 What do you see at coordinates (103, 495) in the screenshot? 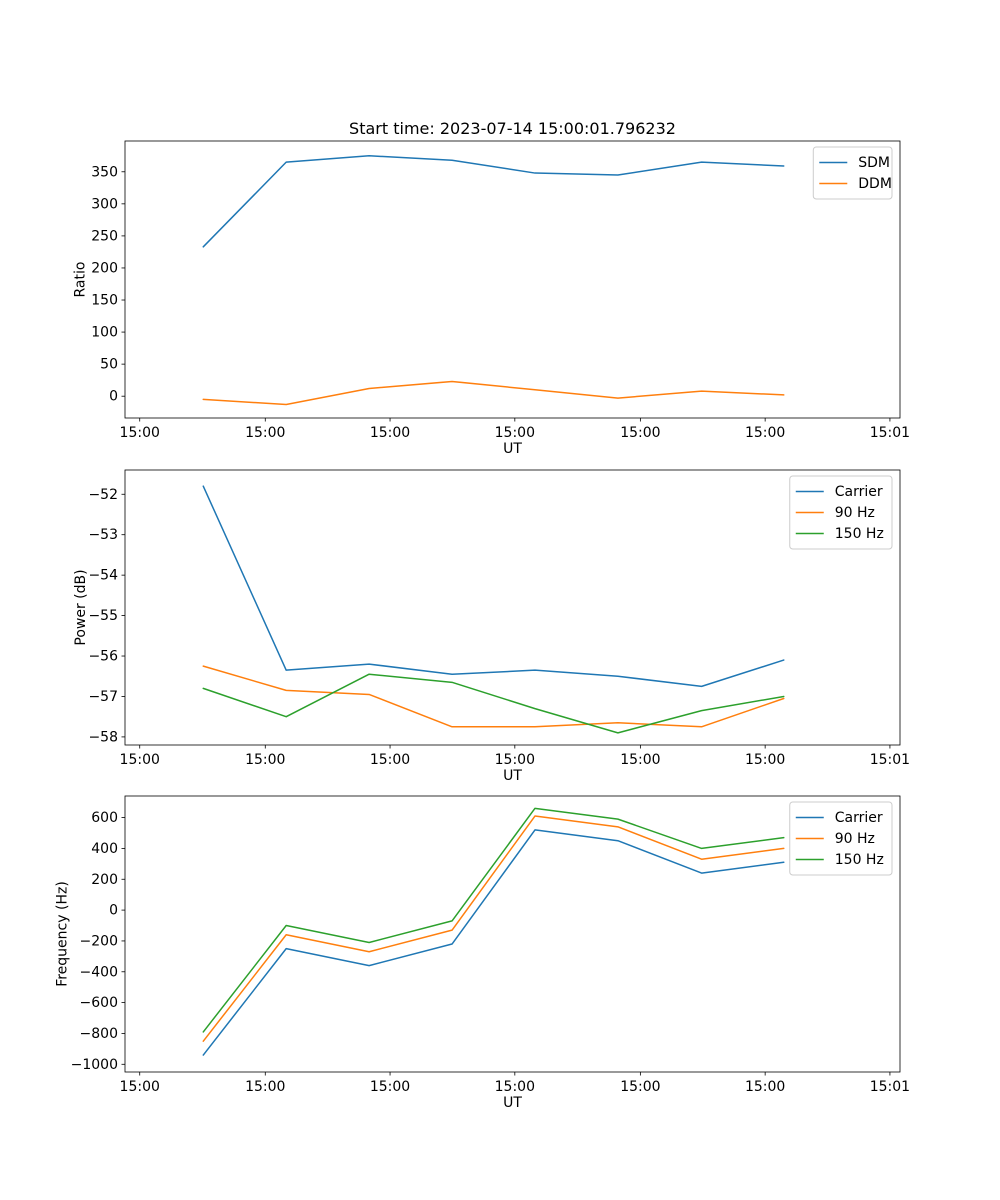
I see `y-tick-label: −52` at bounding box center [103, 495].